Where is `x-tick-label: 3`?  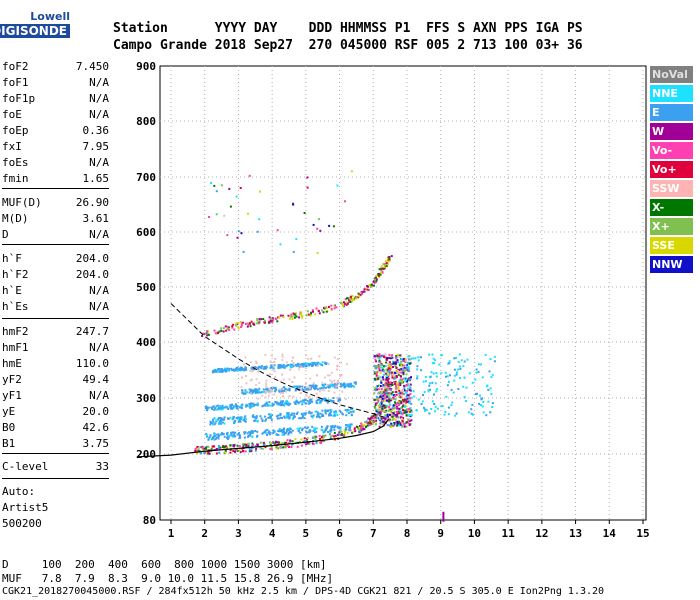 x-tick-label: 3 is located at coordinates (238, 533).